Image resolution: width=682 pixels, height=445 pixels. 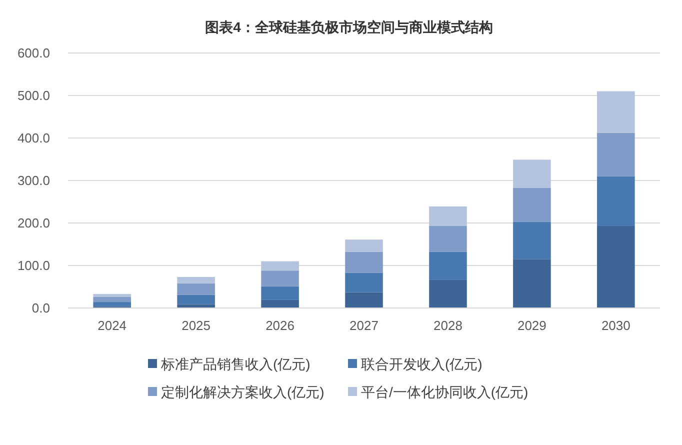 I want to click on legend-label: 平台/一体化协同收入(亿元), so click(x=444, y=392).